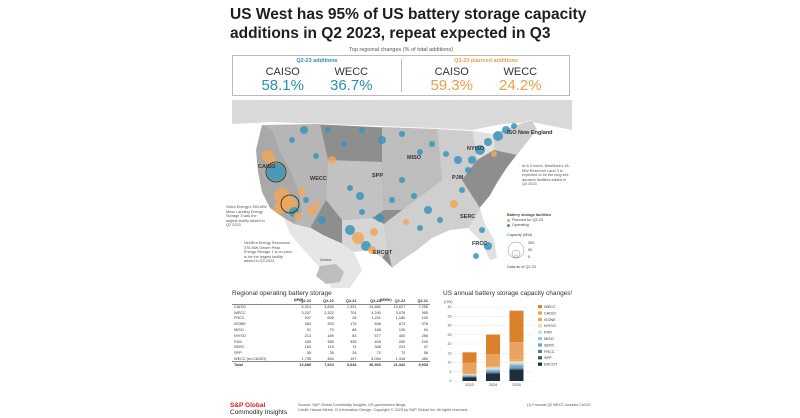 This screenshot has height=418, width=800. What do you see at coordinates (520, 235) in the screenshot?
I see `legend-capacity-title: Capacity (MW)` at bounding box center [520, 235].